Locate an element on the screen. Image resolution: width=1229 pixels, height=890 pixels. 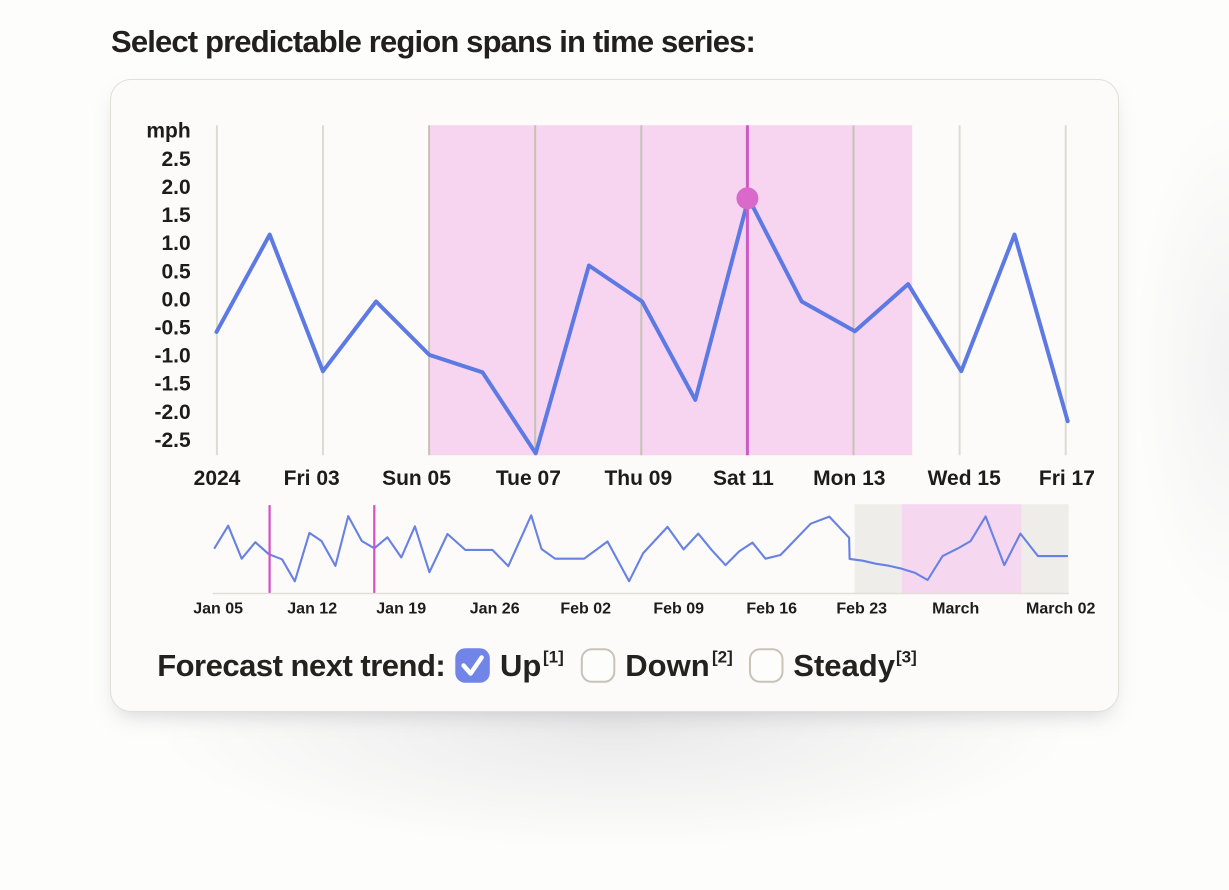
svg-text: 0.0 is located at coordinates (175, 299).